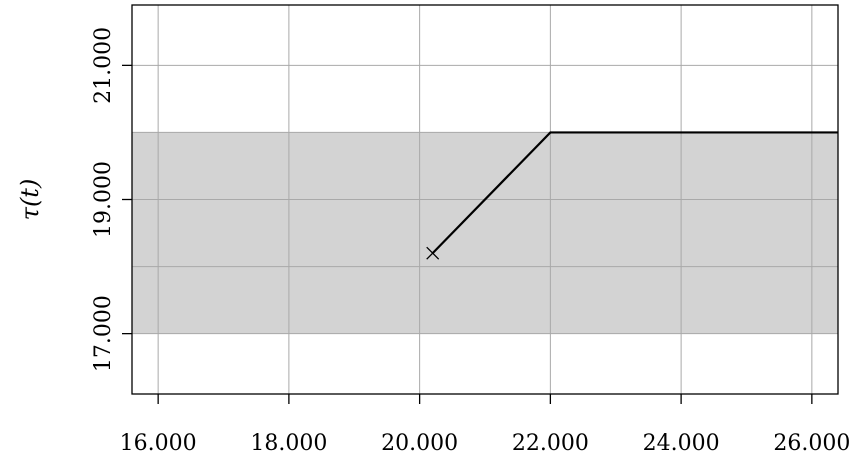 The width and height of the screenshot is (853, 456). What do you see at coordinates (288, 443) in the screenshot?
I see `x-tick-label: 18.000` at bounding box center [288, 443].